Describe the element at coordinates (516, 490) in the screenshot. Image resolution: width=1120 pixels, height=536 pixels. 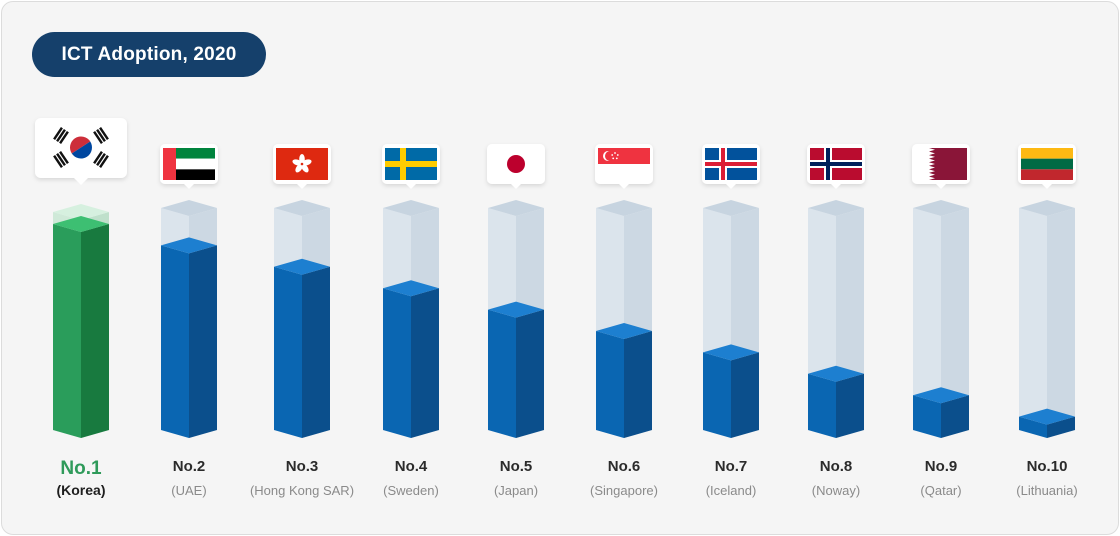
I see `country-label: (Japan)` at that location.